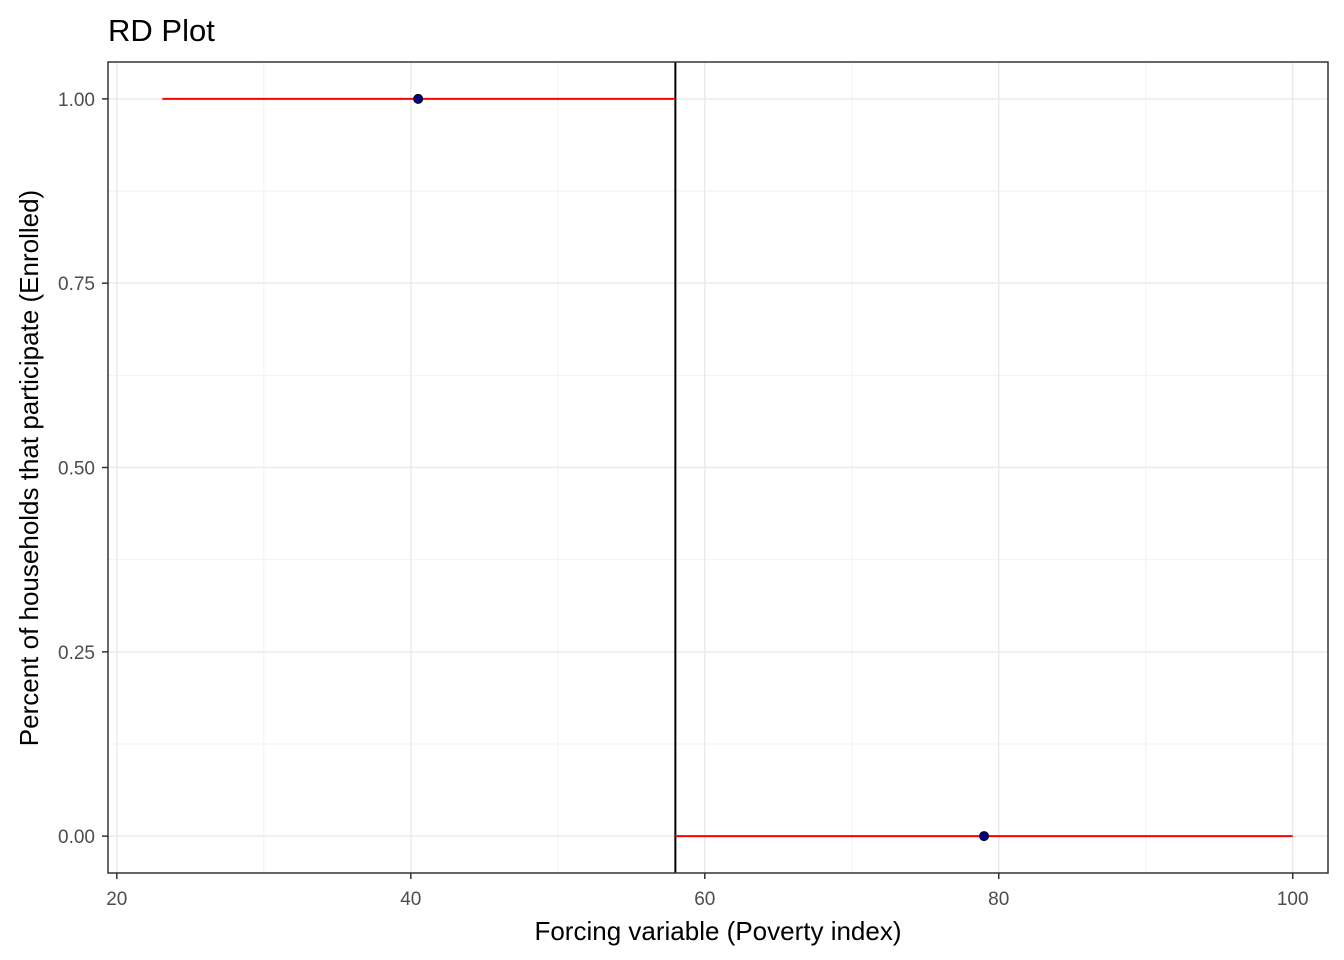 This screenshot has height=960, width=1344. What do you see at coordinates (116, 899) in the screenshot?
I see `x-tick-label: 20` at bounding box center [116, 899].